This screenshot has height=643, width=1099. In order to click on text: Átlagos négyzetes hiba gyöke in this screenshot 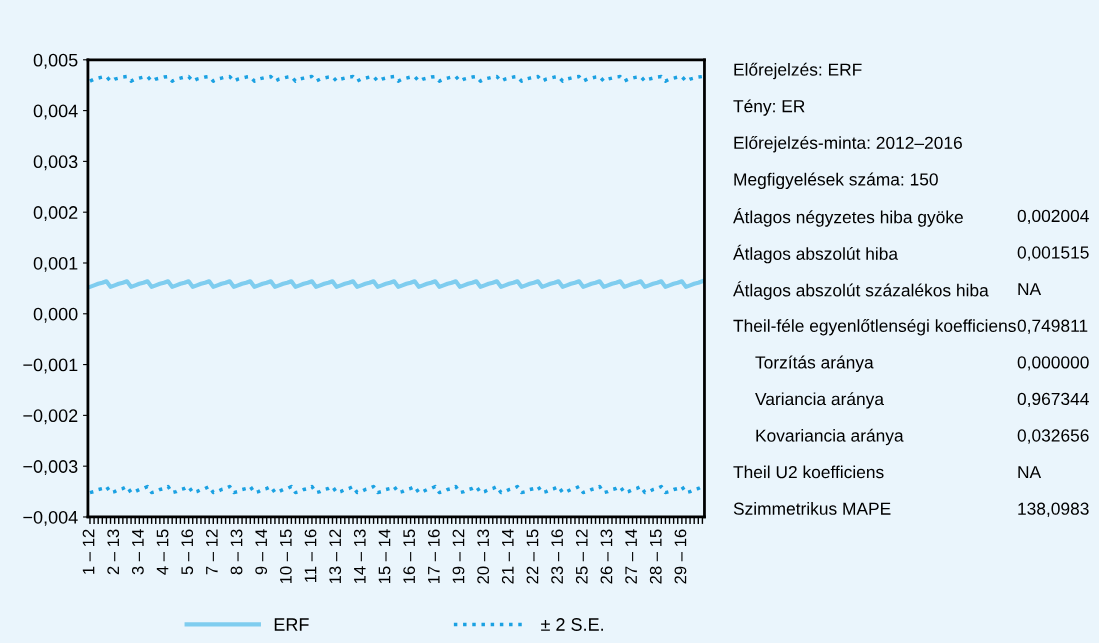, I will do `click(848, 217)`.